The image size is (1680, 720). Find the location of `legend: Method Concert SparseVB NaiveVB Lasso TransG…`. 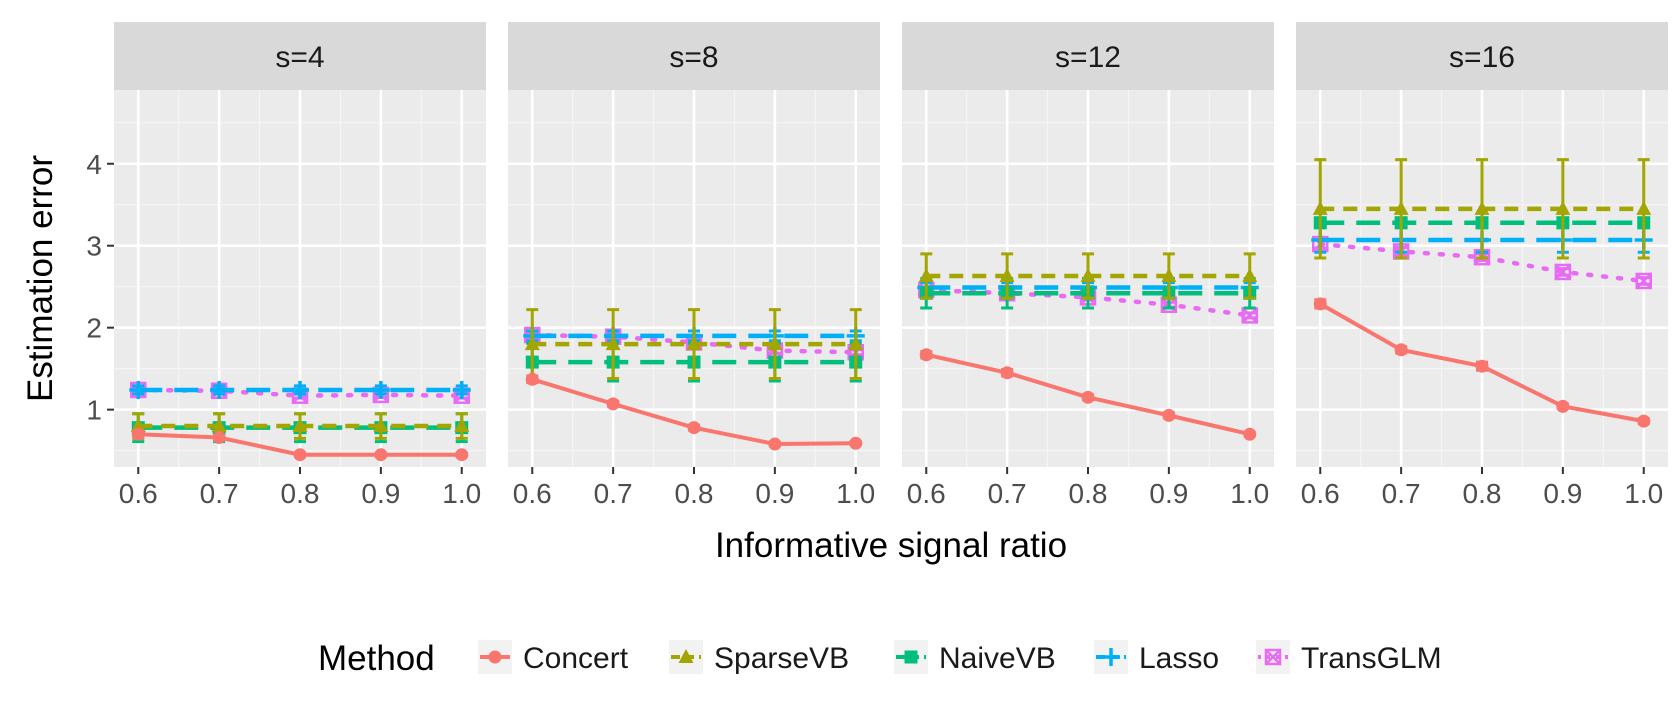

legend: Method Concert SparseVB NaiveVB Lasso TransG… is located at coordinates (880, 658).